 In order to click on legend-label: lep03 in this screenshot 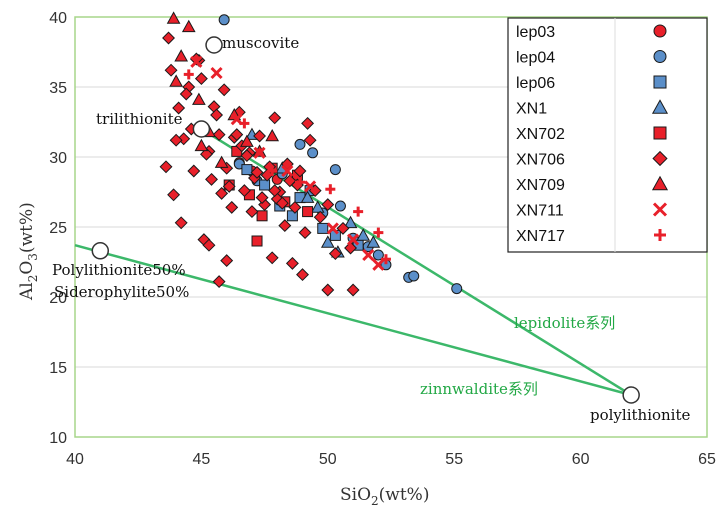, I will do `click(535, 32)`.